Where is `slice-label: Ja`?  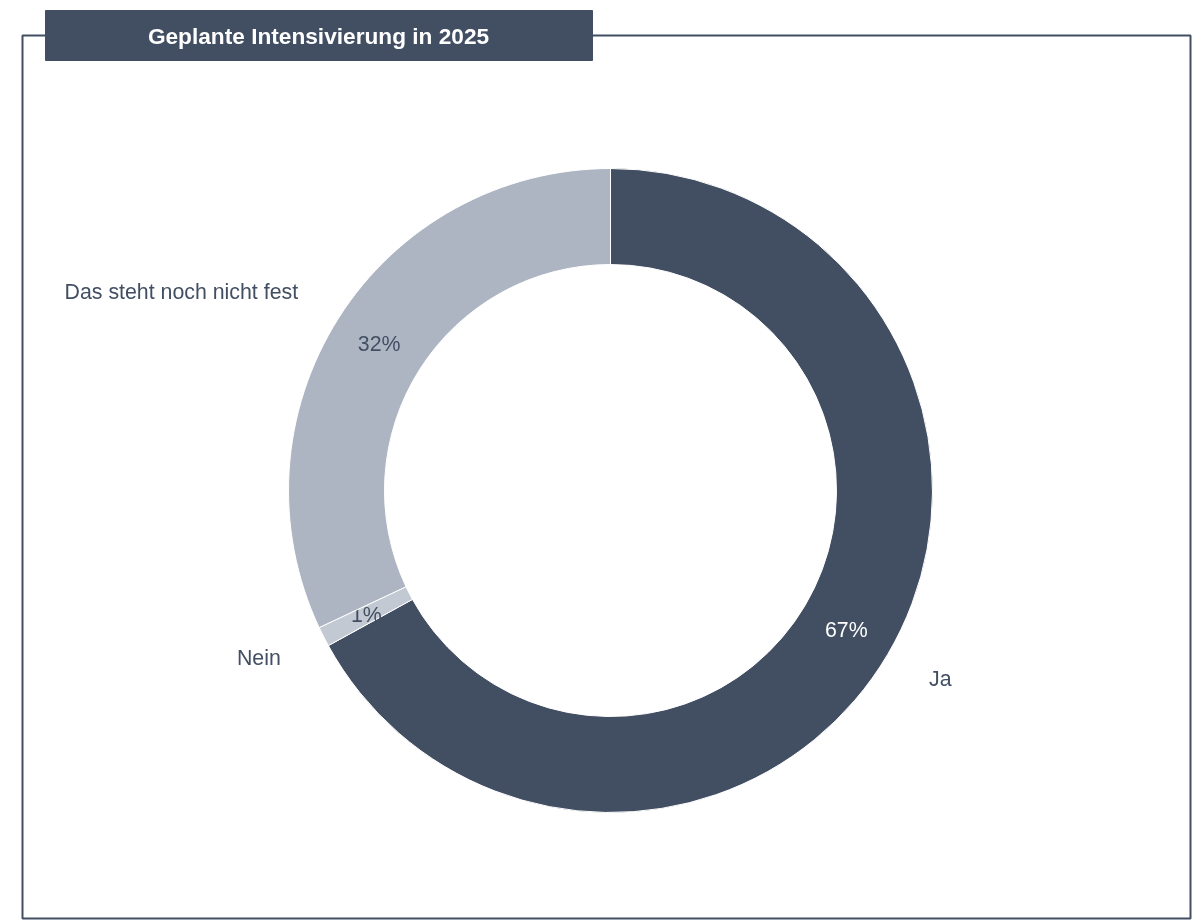 slice-label: Ja is located at coordinates (940, 678).